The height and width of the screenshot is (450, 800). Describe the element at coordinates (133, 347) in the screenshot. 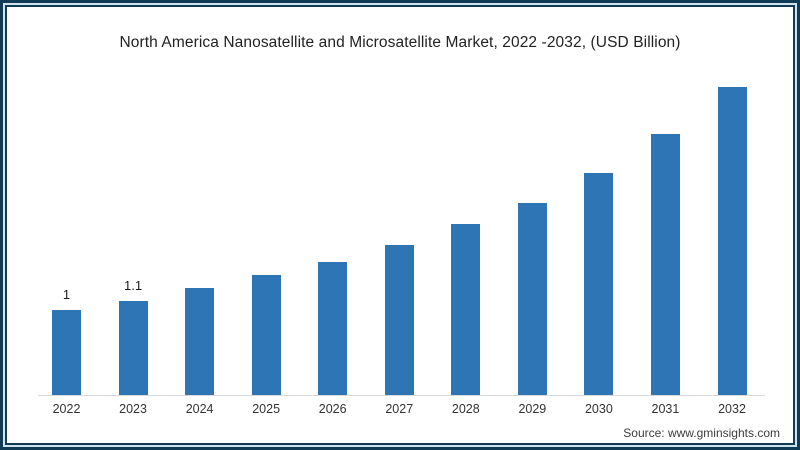

I see `bar-2023` at that location.